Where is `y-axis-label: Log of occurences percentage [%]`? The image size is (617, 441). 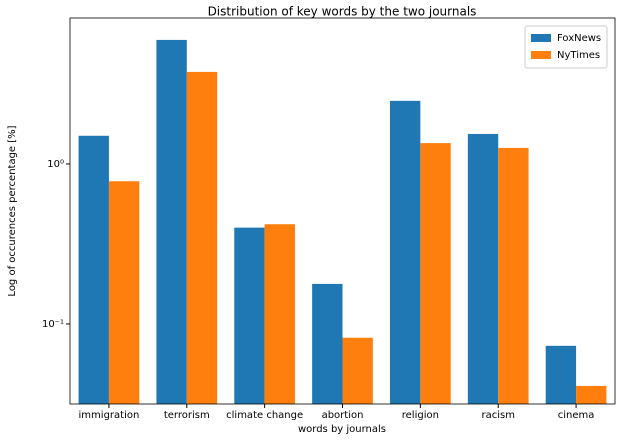 y-axis-label: Log of occurences percentage [%] is located at coordinates (12, 210).